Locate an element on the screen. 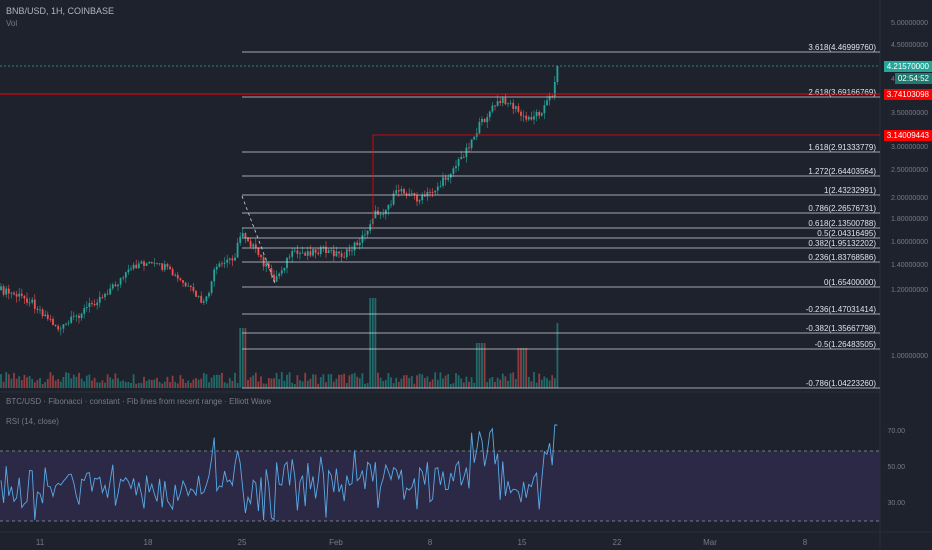 Image resolution: width=932 pixels, height=550 pixels. price-axis-tick: 1.00000000 is located at coordinates (909, 356).